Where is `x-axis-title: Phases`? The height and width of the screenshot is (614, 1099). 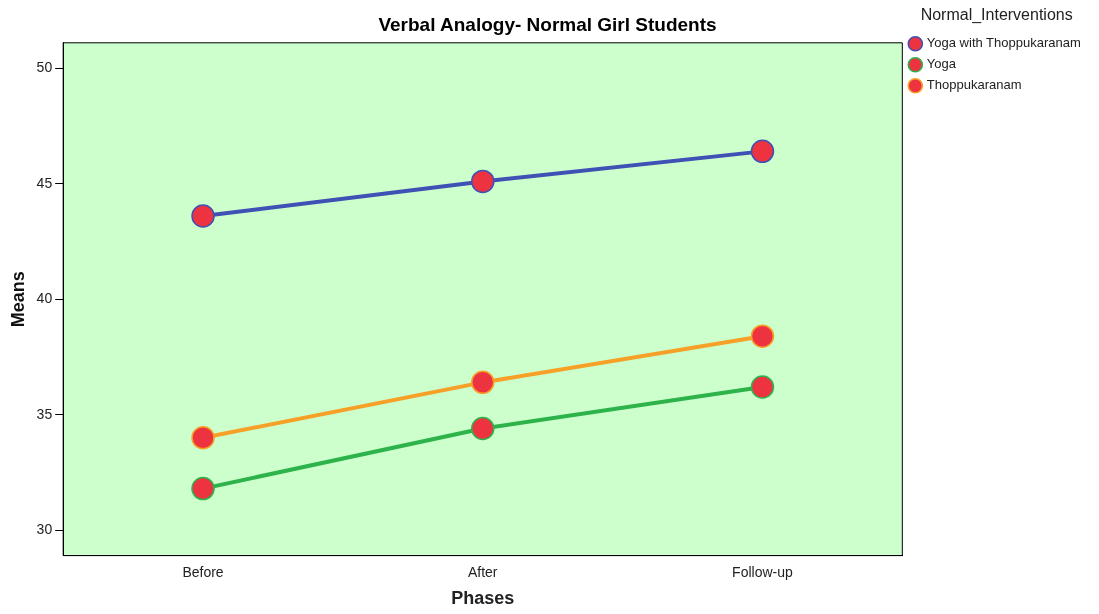 x-axis-title: Phases is located at coordinates (483, 598).